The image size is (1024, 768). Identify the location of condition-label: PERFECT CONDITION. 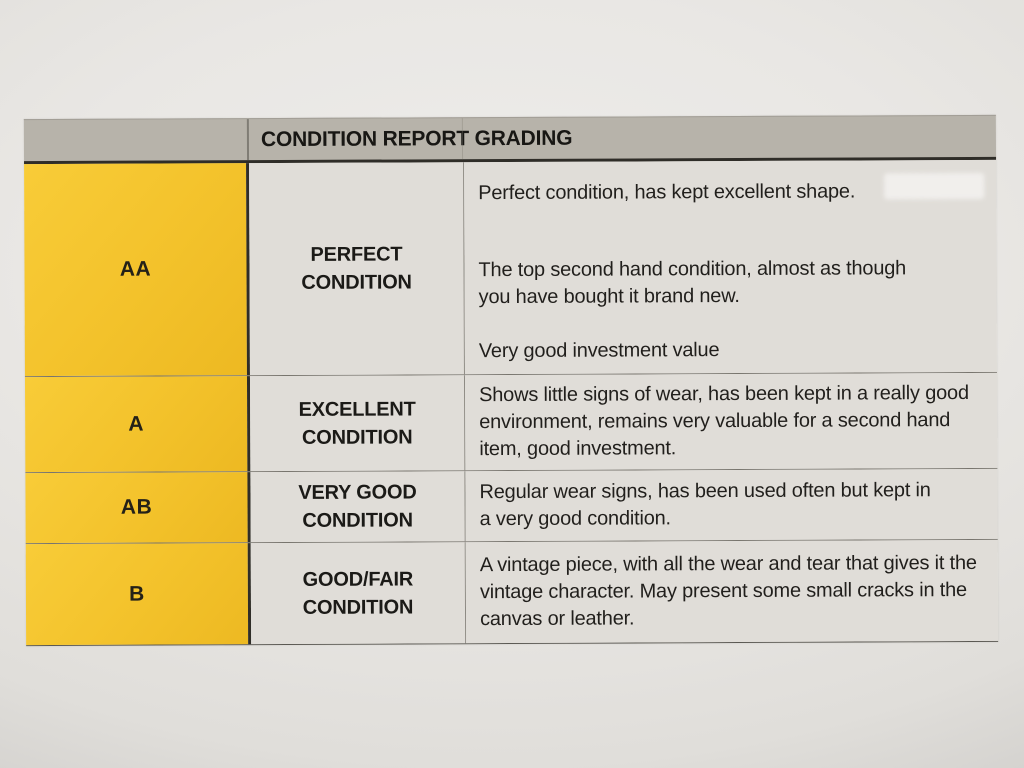
(356, 268).